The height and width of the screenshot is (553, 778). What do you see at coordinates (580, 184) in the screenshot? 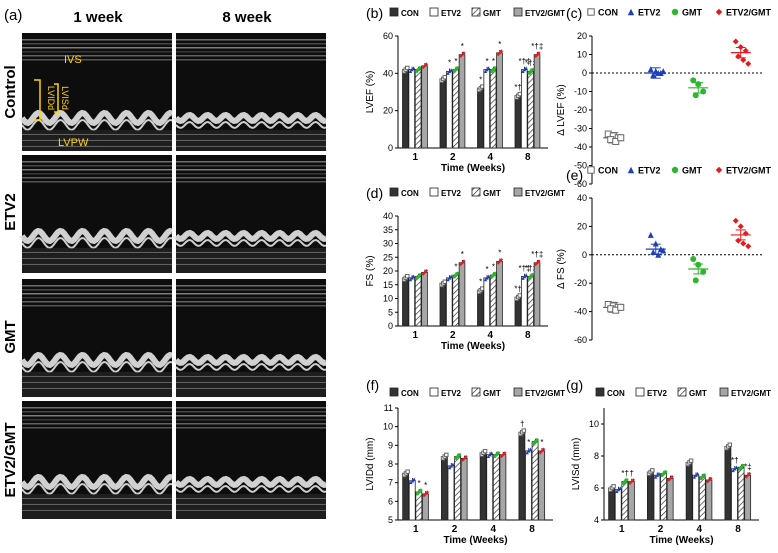
I see `chart-c-y-tick-label: -60` at bounding box center [580, 184].